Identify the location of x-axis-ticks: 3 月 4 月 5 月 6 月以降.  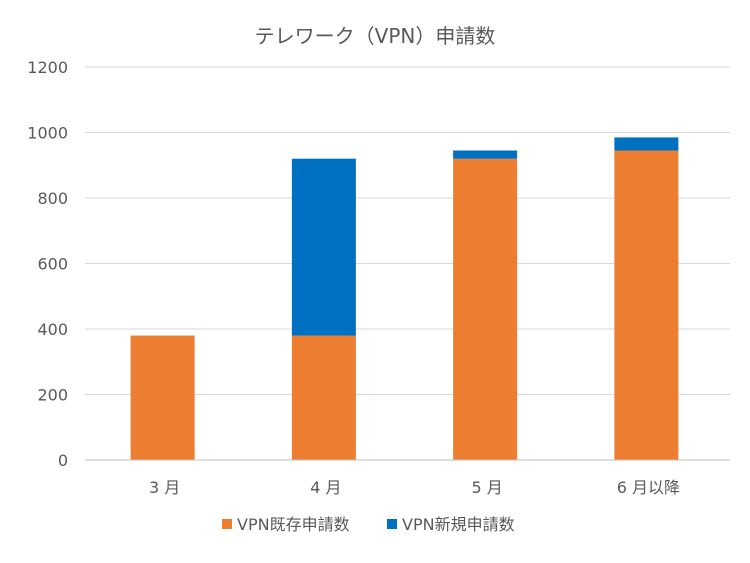
(414, 487).